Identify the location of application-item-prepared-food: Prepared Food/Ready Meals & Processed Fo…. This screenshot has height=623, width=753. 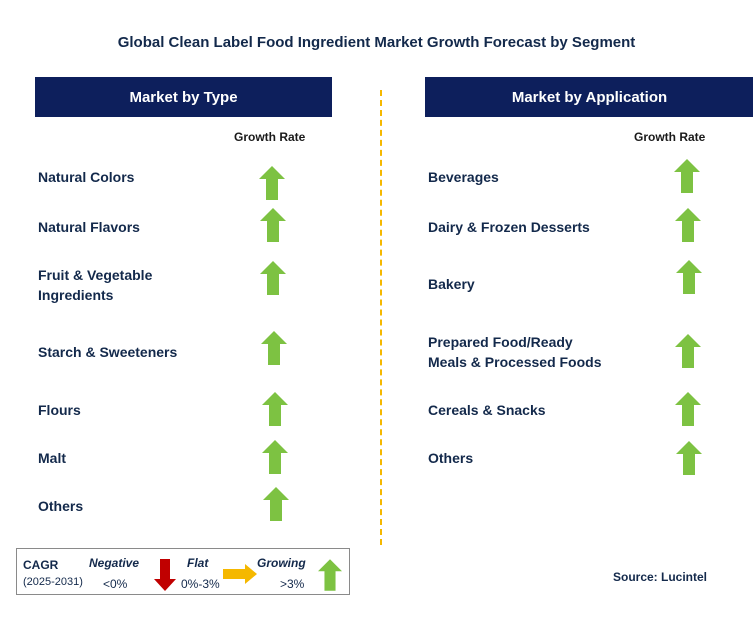
(515, 352).